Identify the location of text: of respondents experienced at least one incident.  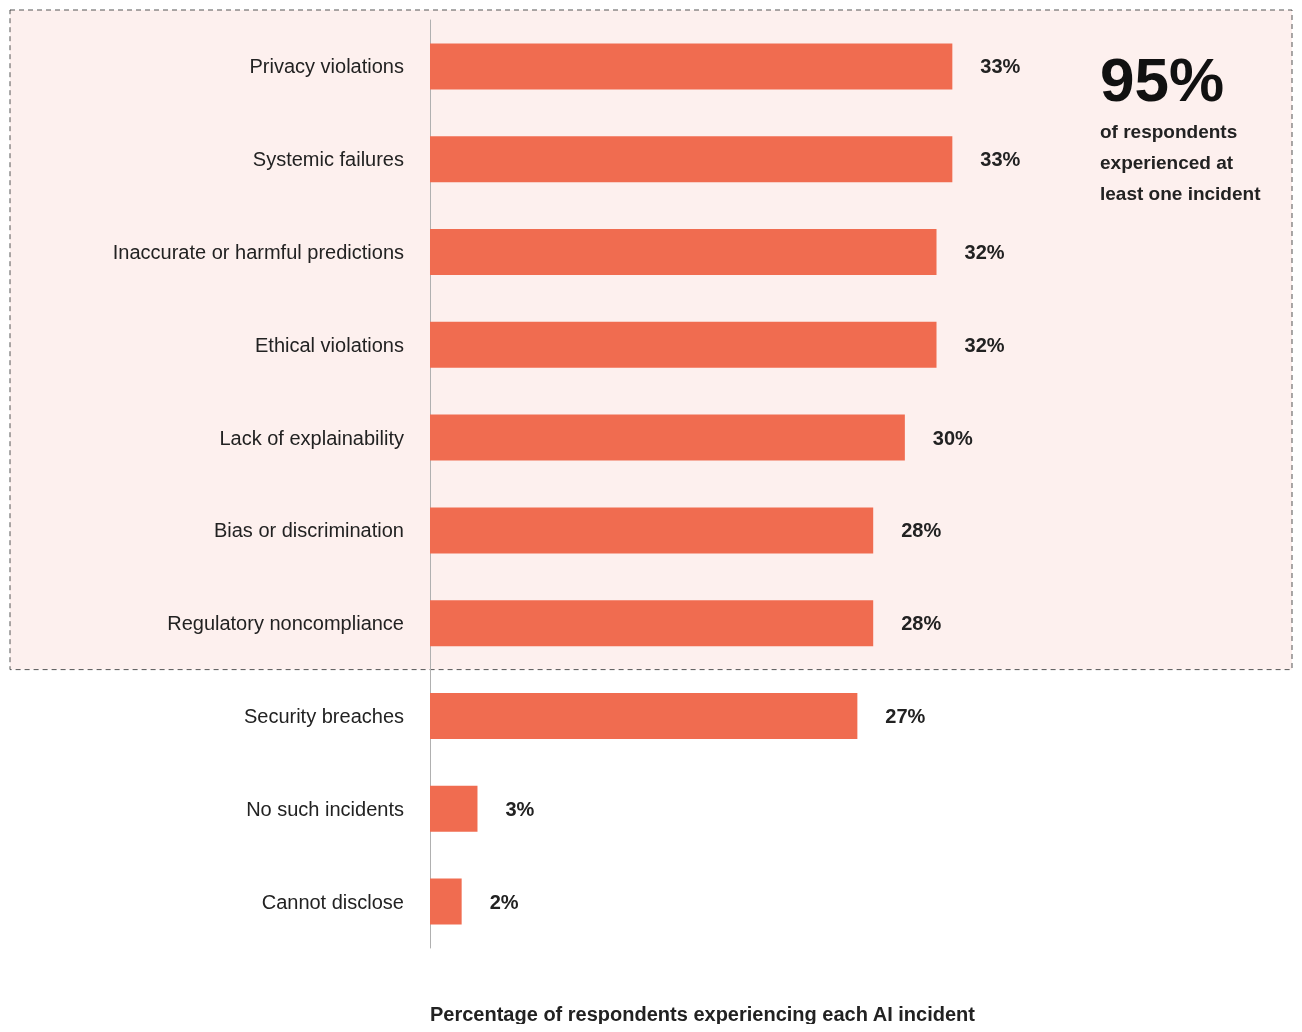
(1181, 162).